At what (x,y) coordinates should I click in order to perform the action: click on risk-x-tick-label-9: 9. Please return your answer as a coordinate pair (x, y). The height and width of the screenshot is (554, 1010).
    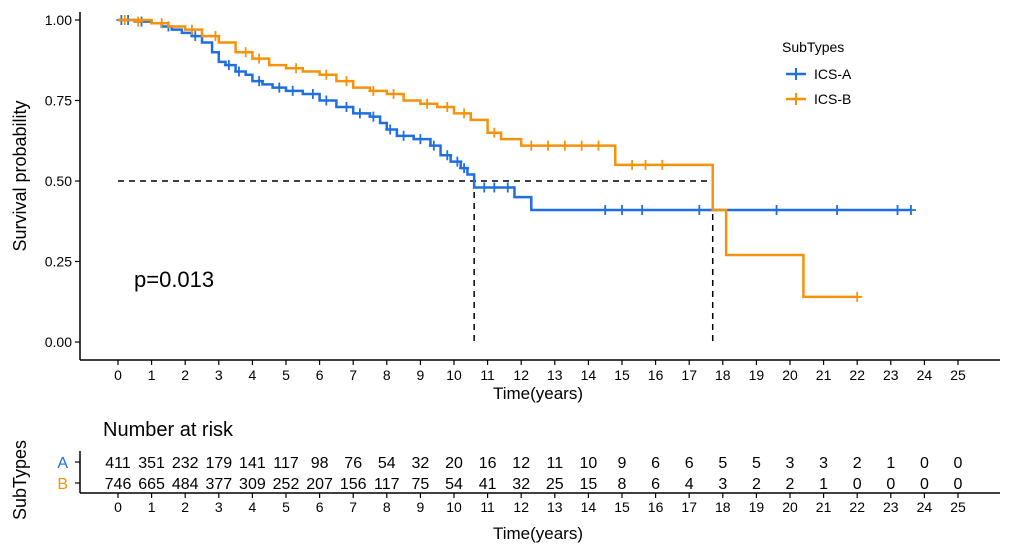
    Looking at the image, I should click on (421, 507).